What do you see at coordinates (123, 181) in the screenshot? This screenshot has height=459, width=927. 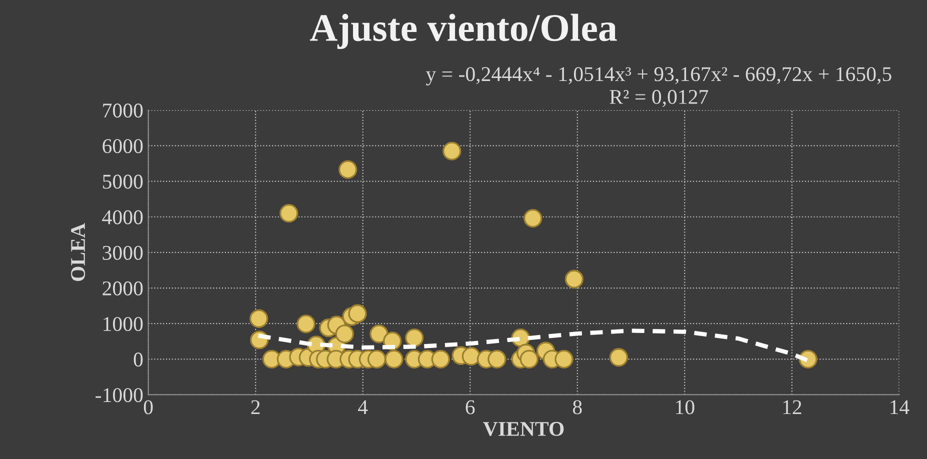 I see `y-tick-label: 5000` at bounding box center [123, 181].